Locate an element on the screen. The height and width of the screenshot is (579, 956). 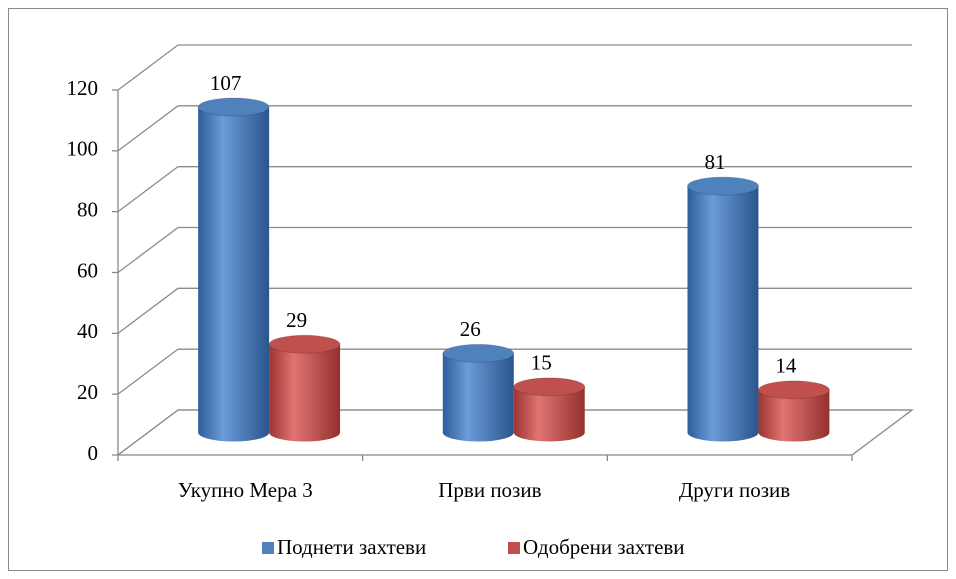
legend-label: Одобрени захтеви is located at coordinates (604, 547).